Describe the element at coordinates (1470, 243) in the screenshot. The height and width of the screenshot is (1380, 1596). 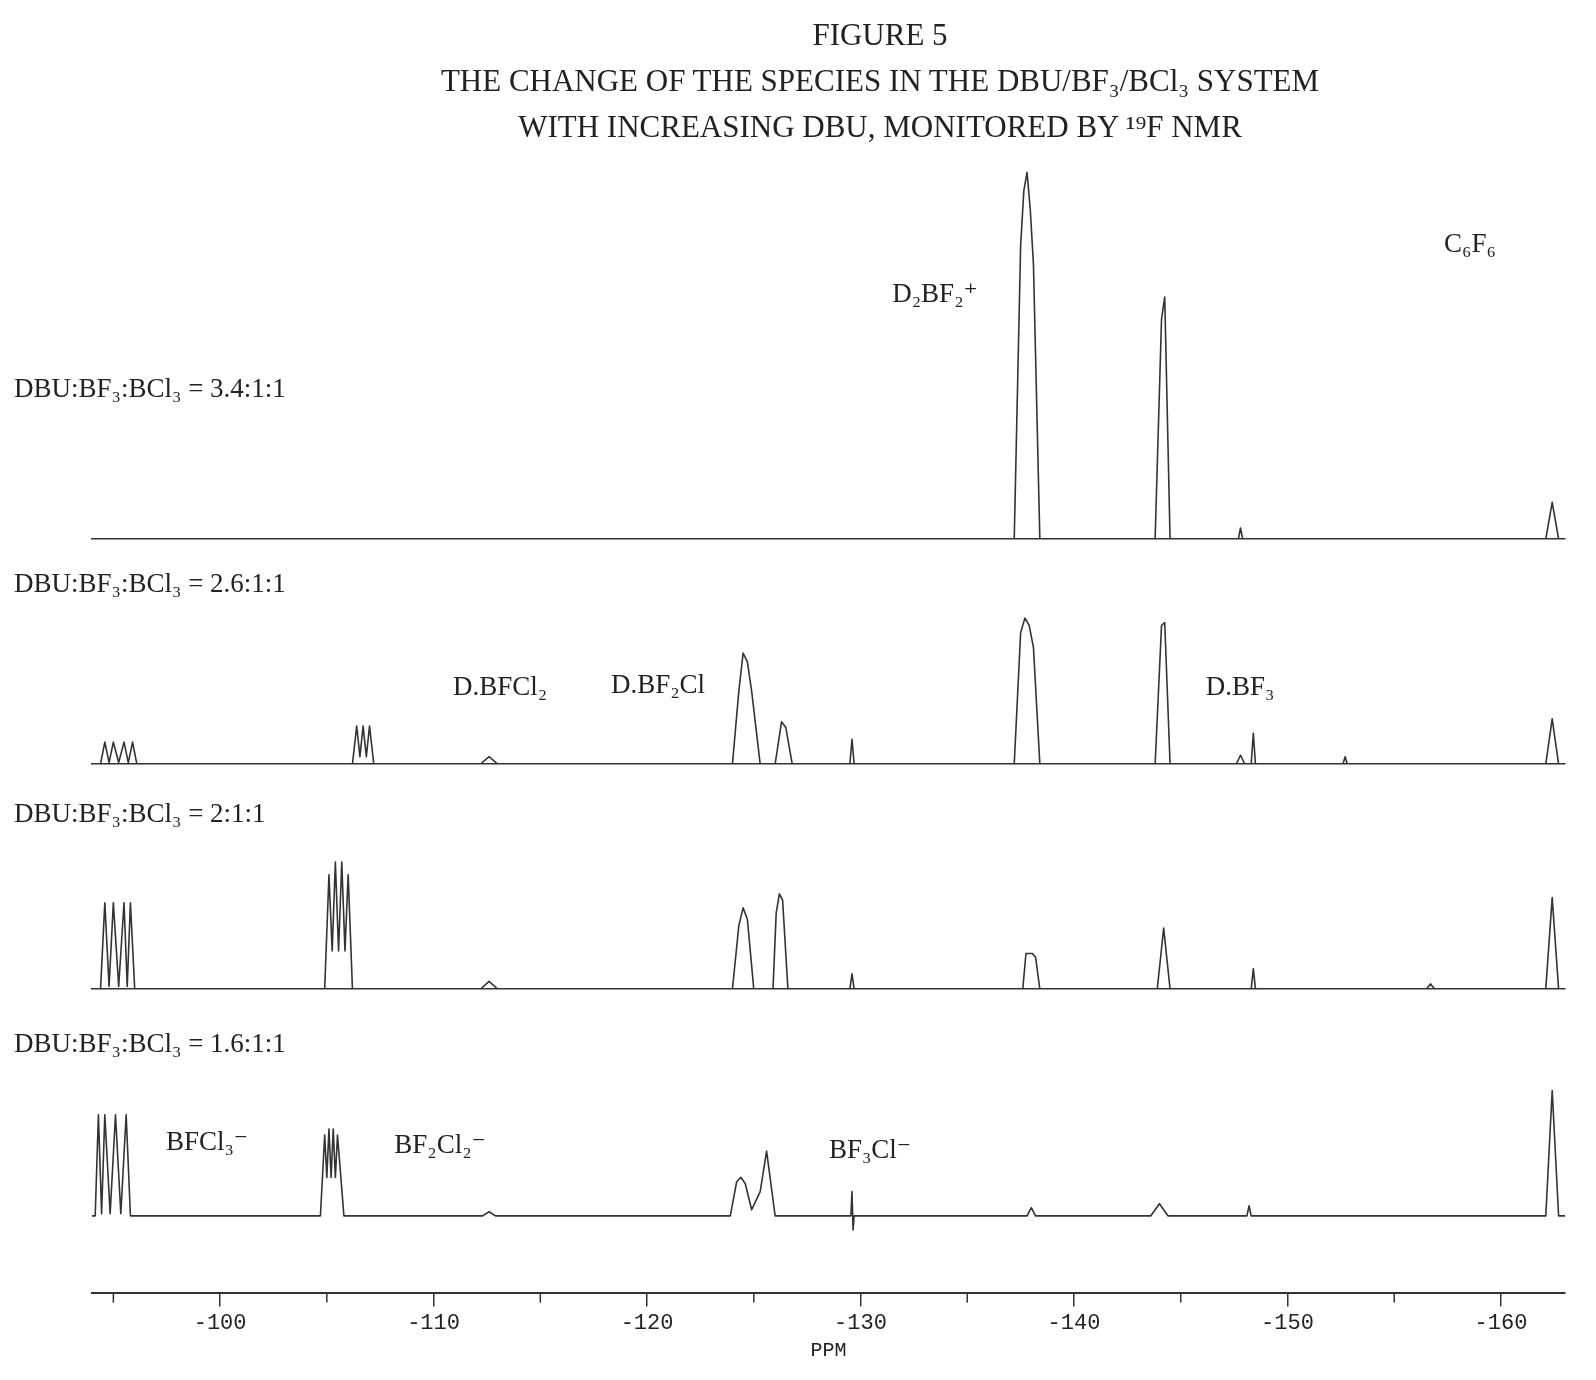
I see `annotation: C₆F₆` at that location.